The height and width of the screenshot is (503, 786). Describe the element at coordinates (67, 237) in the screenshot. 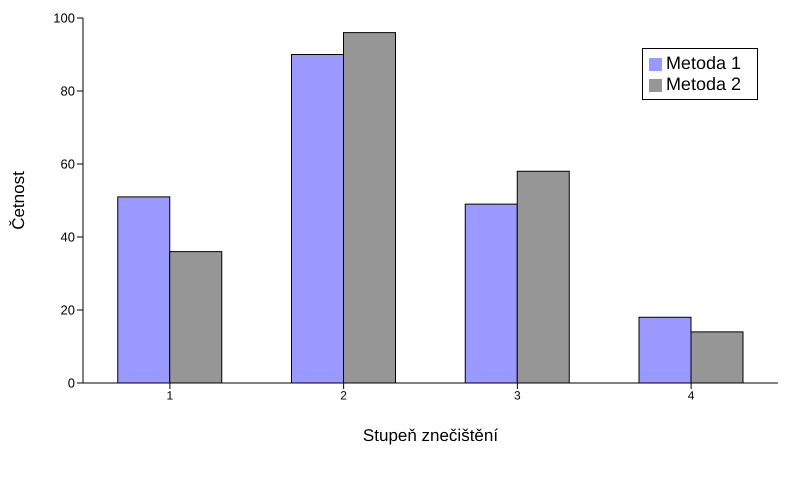

I see `y-tick-label: 40` at that location.